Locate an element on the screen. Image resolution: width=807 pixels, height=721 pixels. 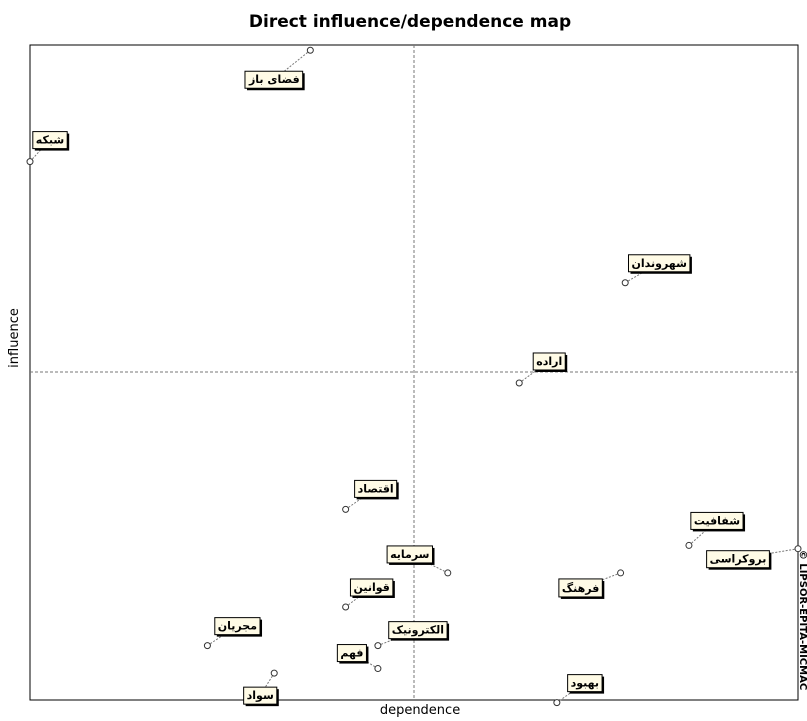
data-point-label: قوانین is located at coordinates (371, 587).